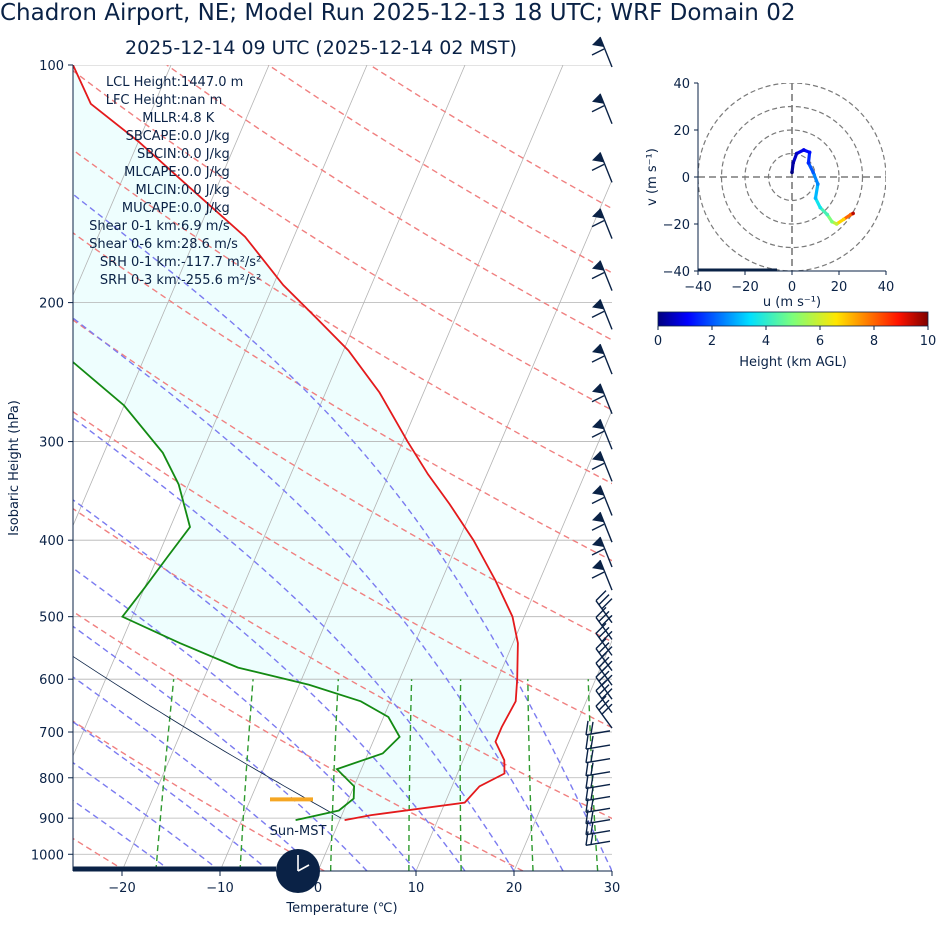  I want to click on x-tick-label: 10, so click(416, 888).